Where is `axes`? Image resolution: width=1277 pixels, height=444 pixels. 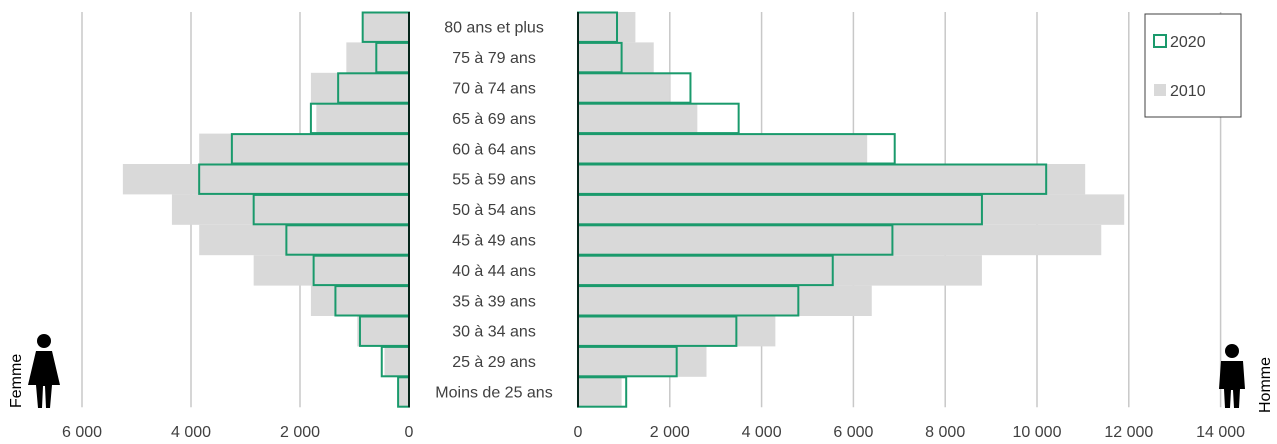
axes is located at coordinates (493, 210).